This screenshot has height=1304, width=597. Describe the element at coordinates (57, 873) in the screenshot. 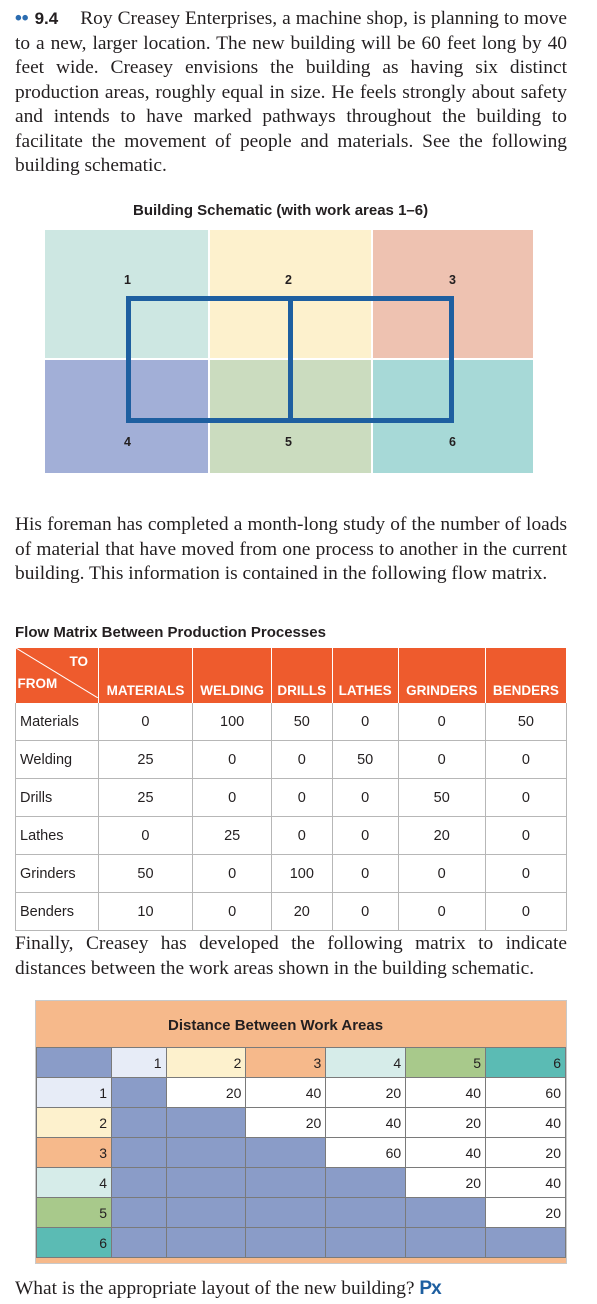

I see `row-header: Grinders` at that location.